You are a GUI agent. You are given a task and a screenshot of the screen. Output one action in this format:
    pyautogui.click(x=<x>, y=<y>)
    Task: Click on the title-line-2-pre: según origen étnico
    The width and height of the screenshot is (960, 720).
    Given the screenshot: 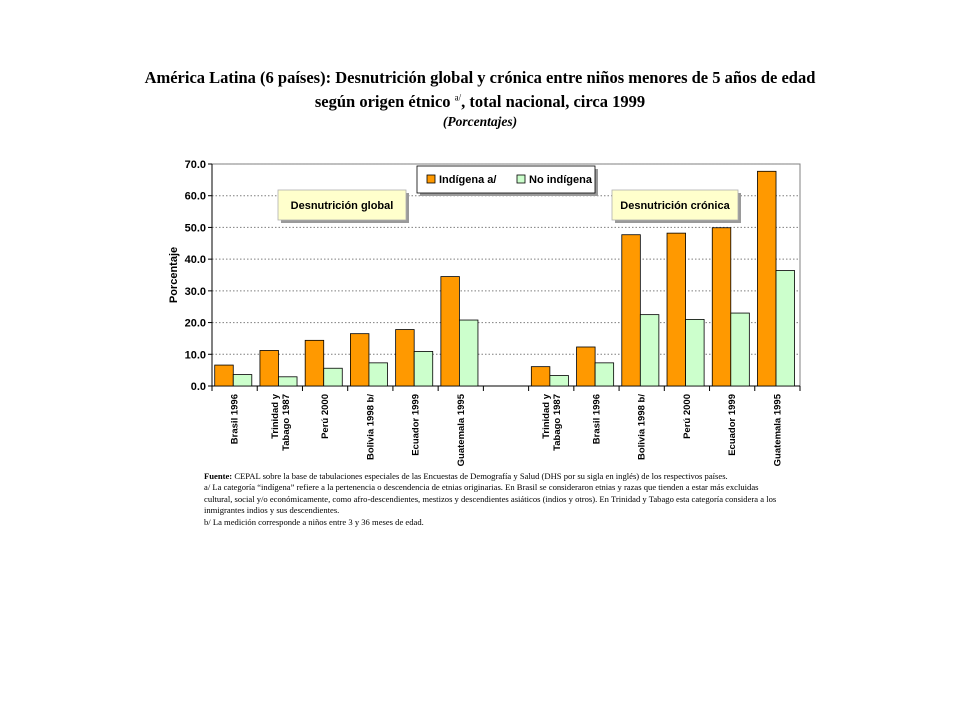 What is the action you would take?
    pyautogui.click(x=382, y=101)
    